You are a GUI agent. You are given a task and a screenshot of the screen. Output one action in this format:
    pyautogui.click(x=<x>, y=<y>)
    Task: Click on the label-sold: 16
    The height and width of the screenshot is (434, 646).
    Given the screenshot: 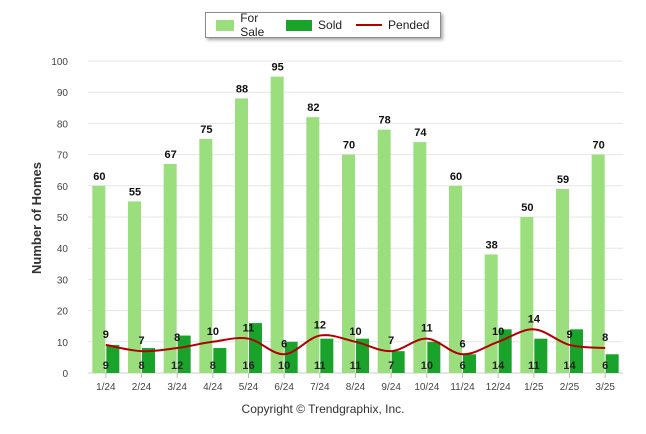 What is the action you would take?
    pyautogui.click(x=248, y=366)
    